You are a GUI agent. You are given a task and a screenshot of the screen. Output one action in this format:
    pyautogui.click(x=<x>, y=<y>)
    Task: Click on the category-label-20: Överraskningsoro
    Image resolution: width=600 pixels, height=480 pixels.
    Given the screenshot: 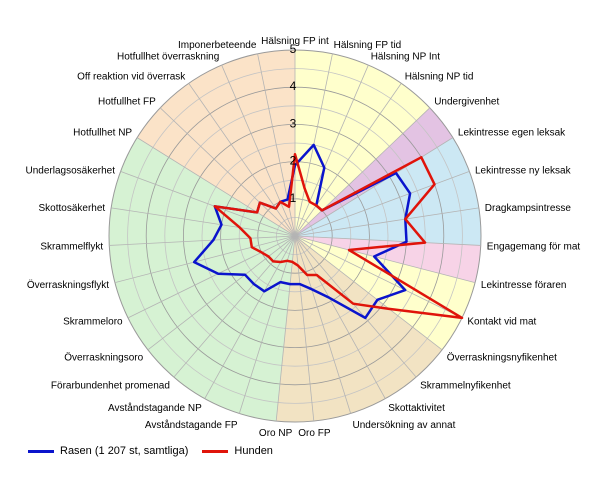 What is the action you would take?
    pyautogui.click(x=103, y=358)
    